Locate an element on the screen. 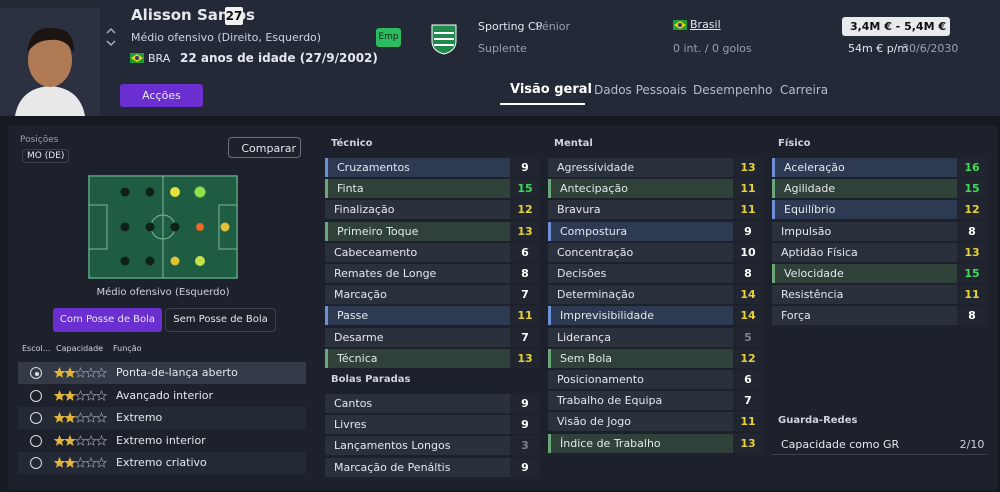  actions-button: Acções is located at coordinates (161, 95).